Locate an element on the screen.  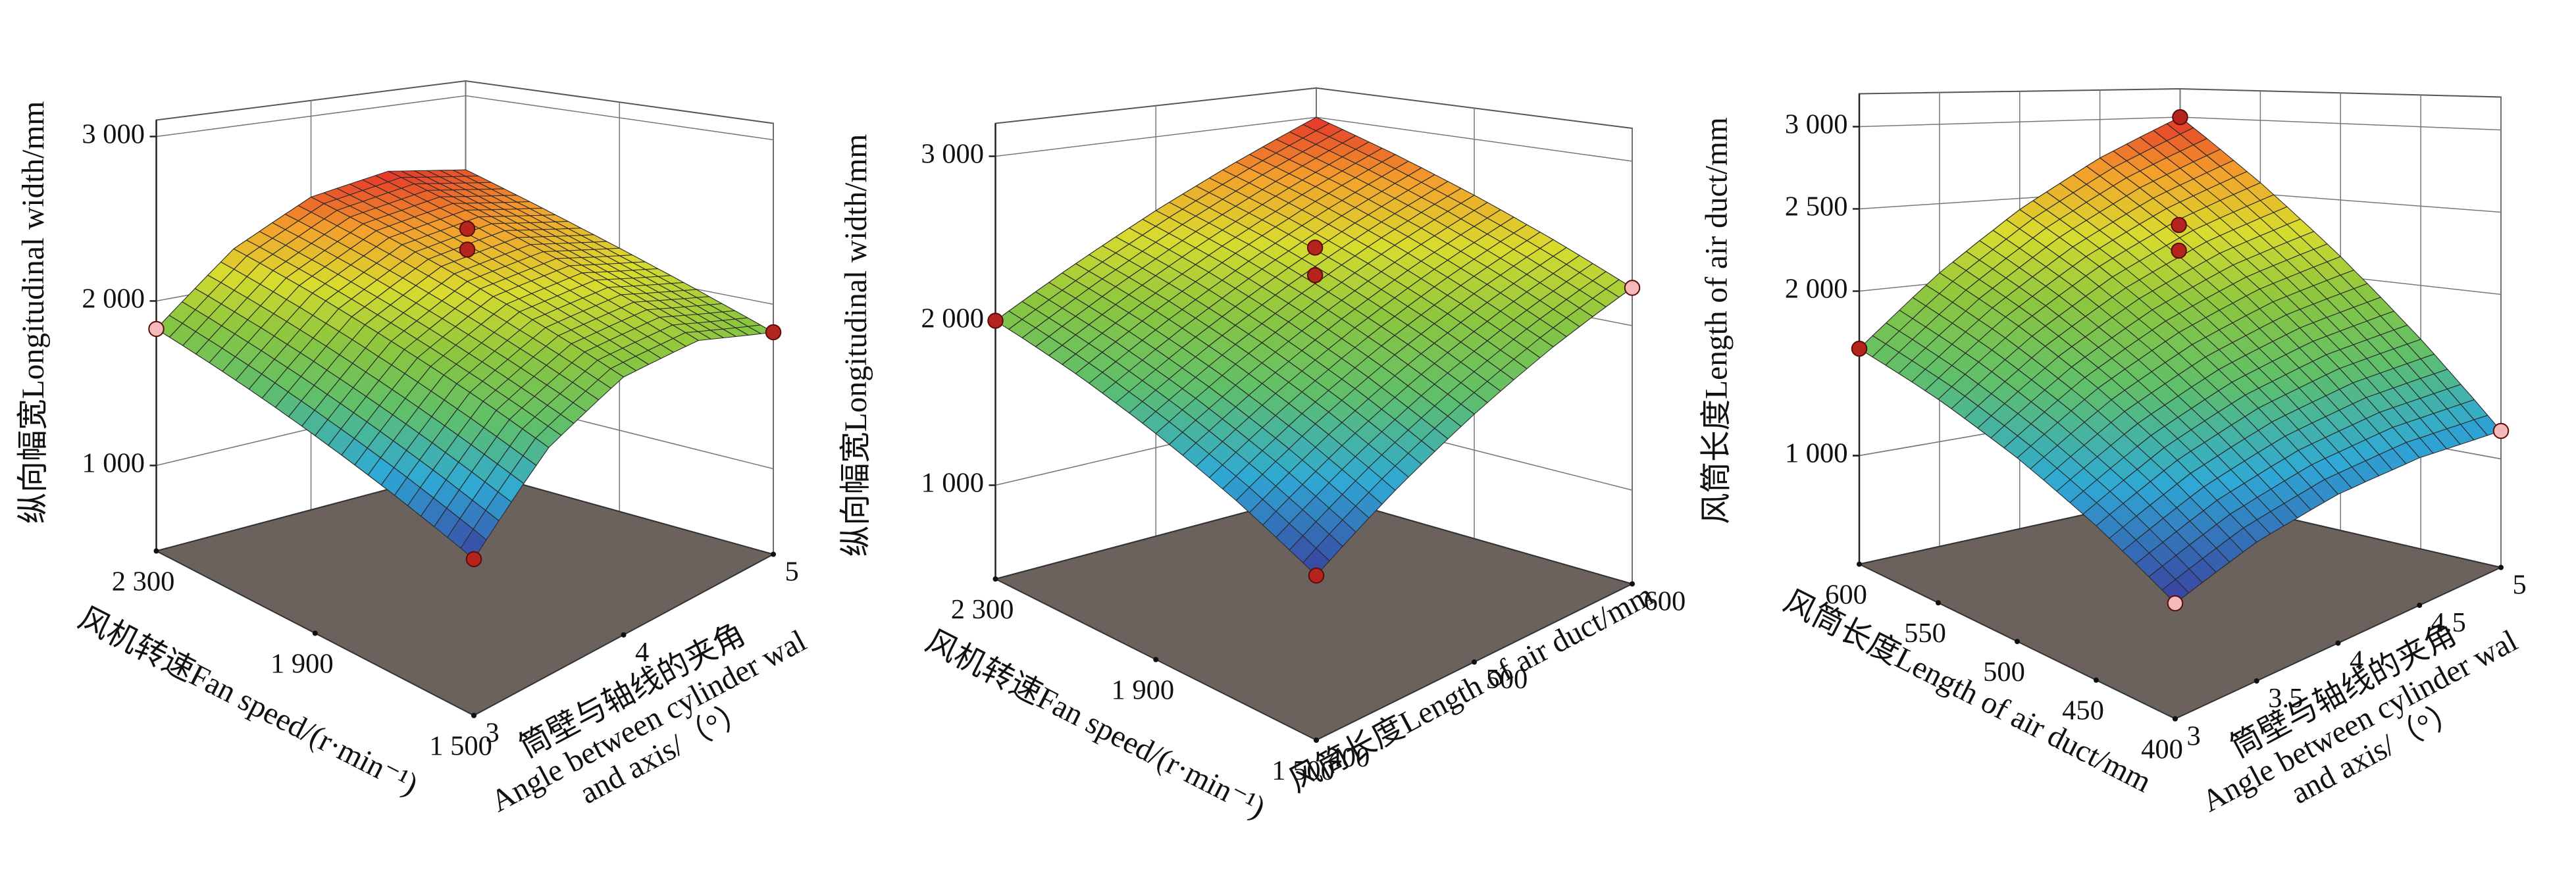
z-axis-label: 风筒长度Length of air duct/mm is located at coordinates (1716, 320).